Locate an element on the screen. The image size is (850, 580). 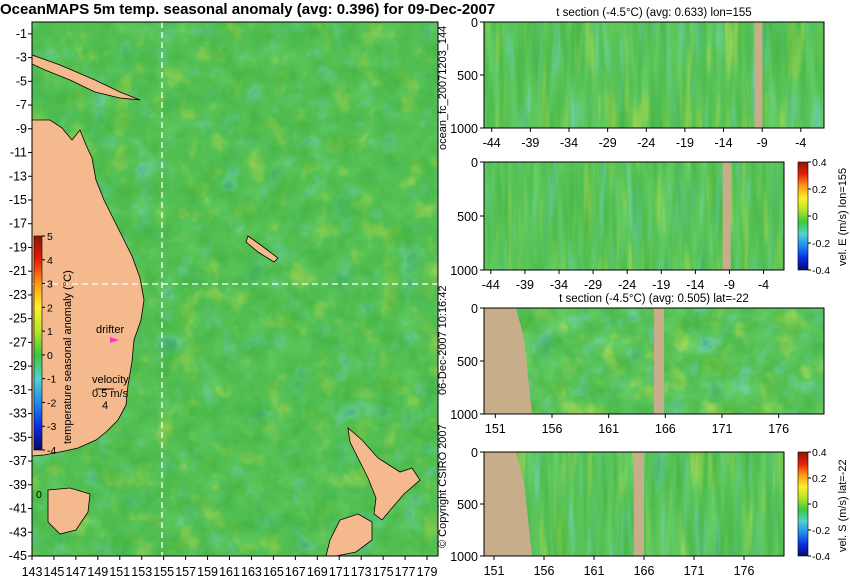
section-x-tick-label: -39 is located at coordinates (525, 285).